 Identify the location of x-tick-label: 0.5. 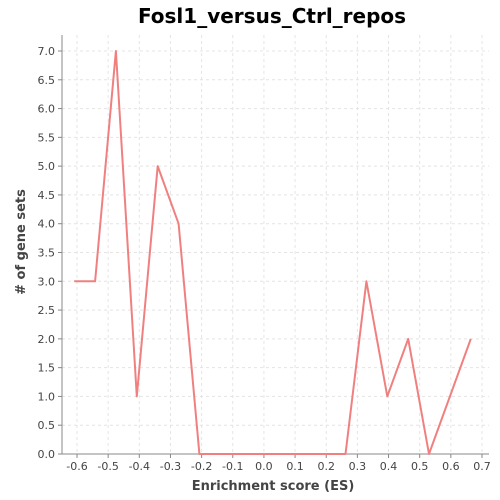
(420, 466).